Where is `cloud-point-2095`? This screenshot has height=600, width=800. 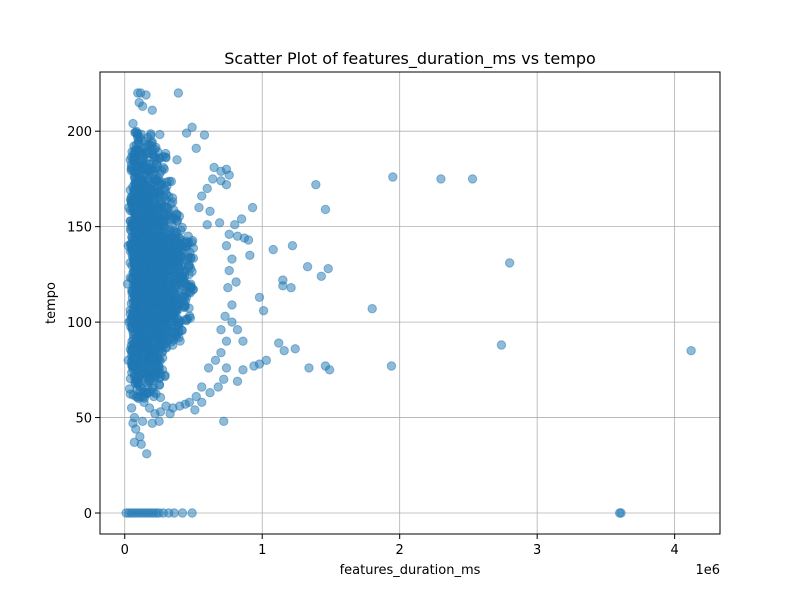 cloud-point-2095 is located at coordinates (160, 310).